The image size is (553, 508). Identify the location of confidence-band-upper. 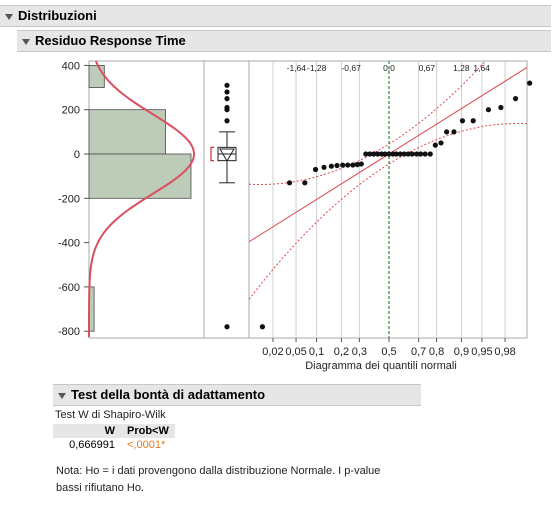
(368, 123).